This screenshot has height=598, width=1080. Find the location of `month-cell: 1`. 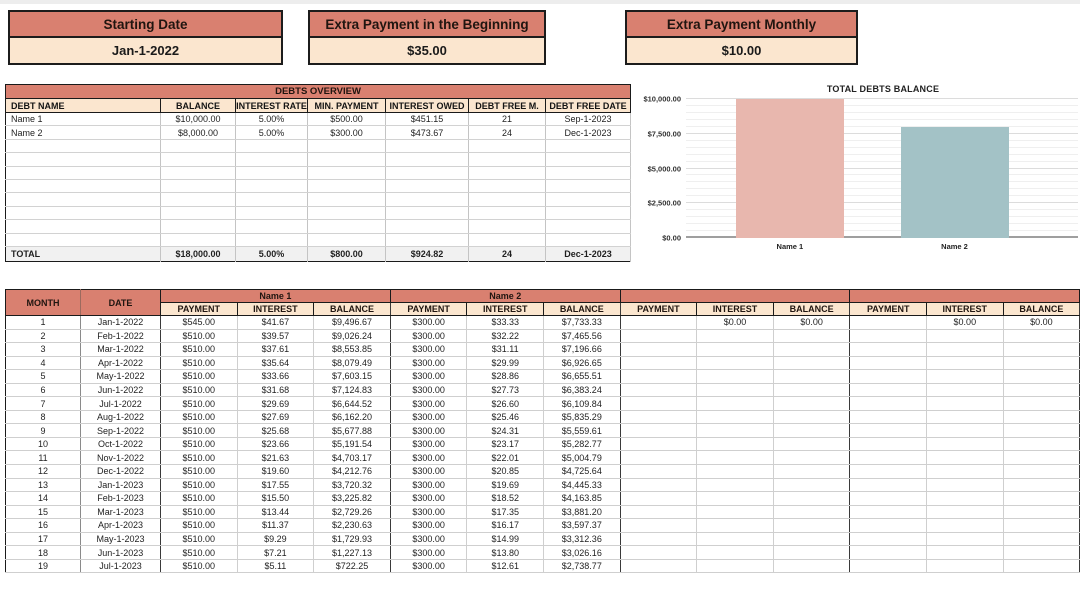

month-cell: 1 is located at coordinates (43, 322).